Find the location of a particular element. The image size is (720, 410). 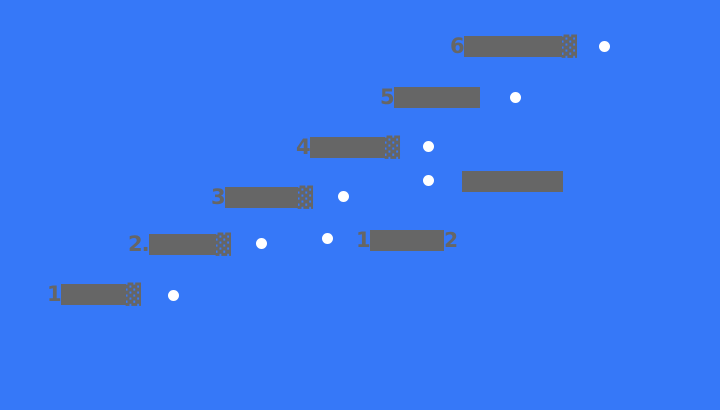

point-label-number: 2. is located at coordinates (139, 244).